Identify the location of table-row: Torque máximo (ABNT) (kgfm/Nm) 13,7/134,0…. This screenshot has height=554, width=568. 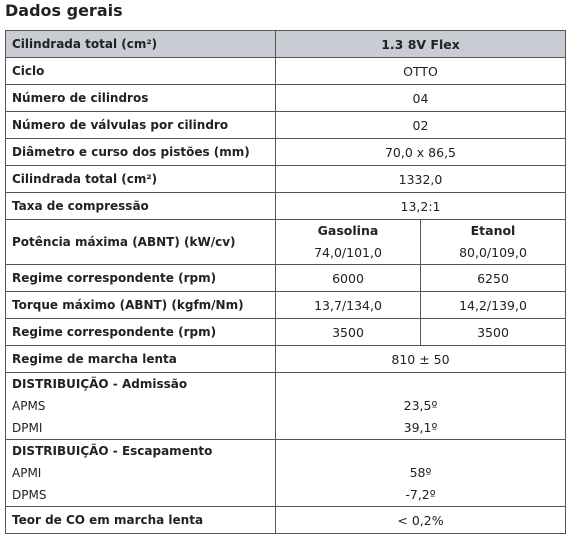
(285, 305).